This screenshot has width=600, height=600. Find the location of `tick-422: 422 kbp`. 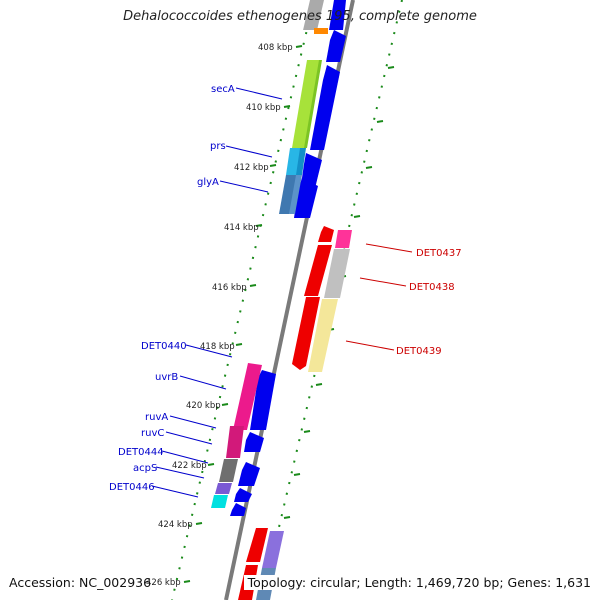

tick-422: 422 kbp is located at coordinates (189, 466).